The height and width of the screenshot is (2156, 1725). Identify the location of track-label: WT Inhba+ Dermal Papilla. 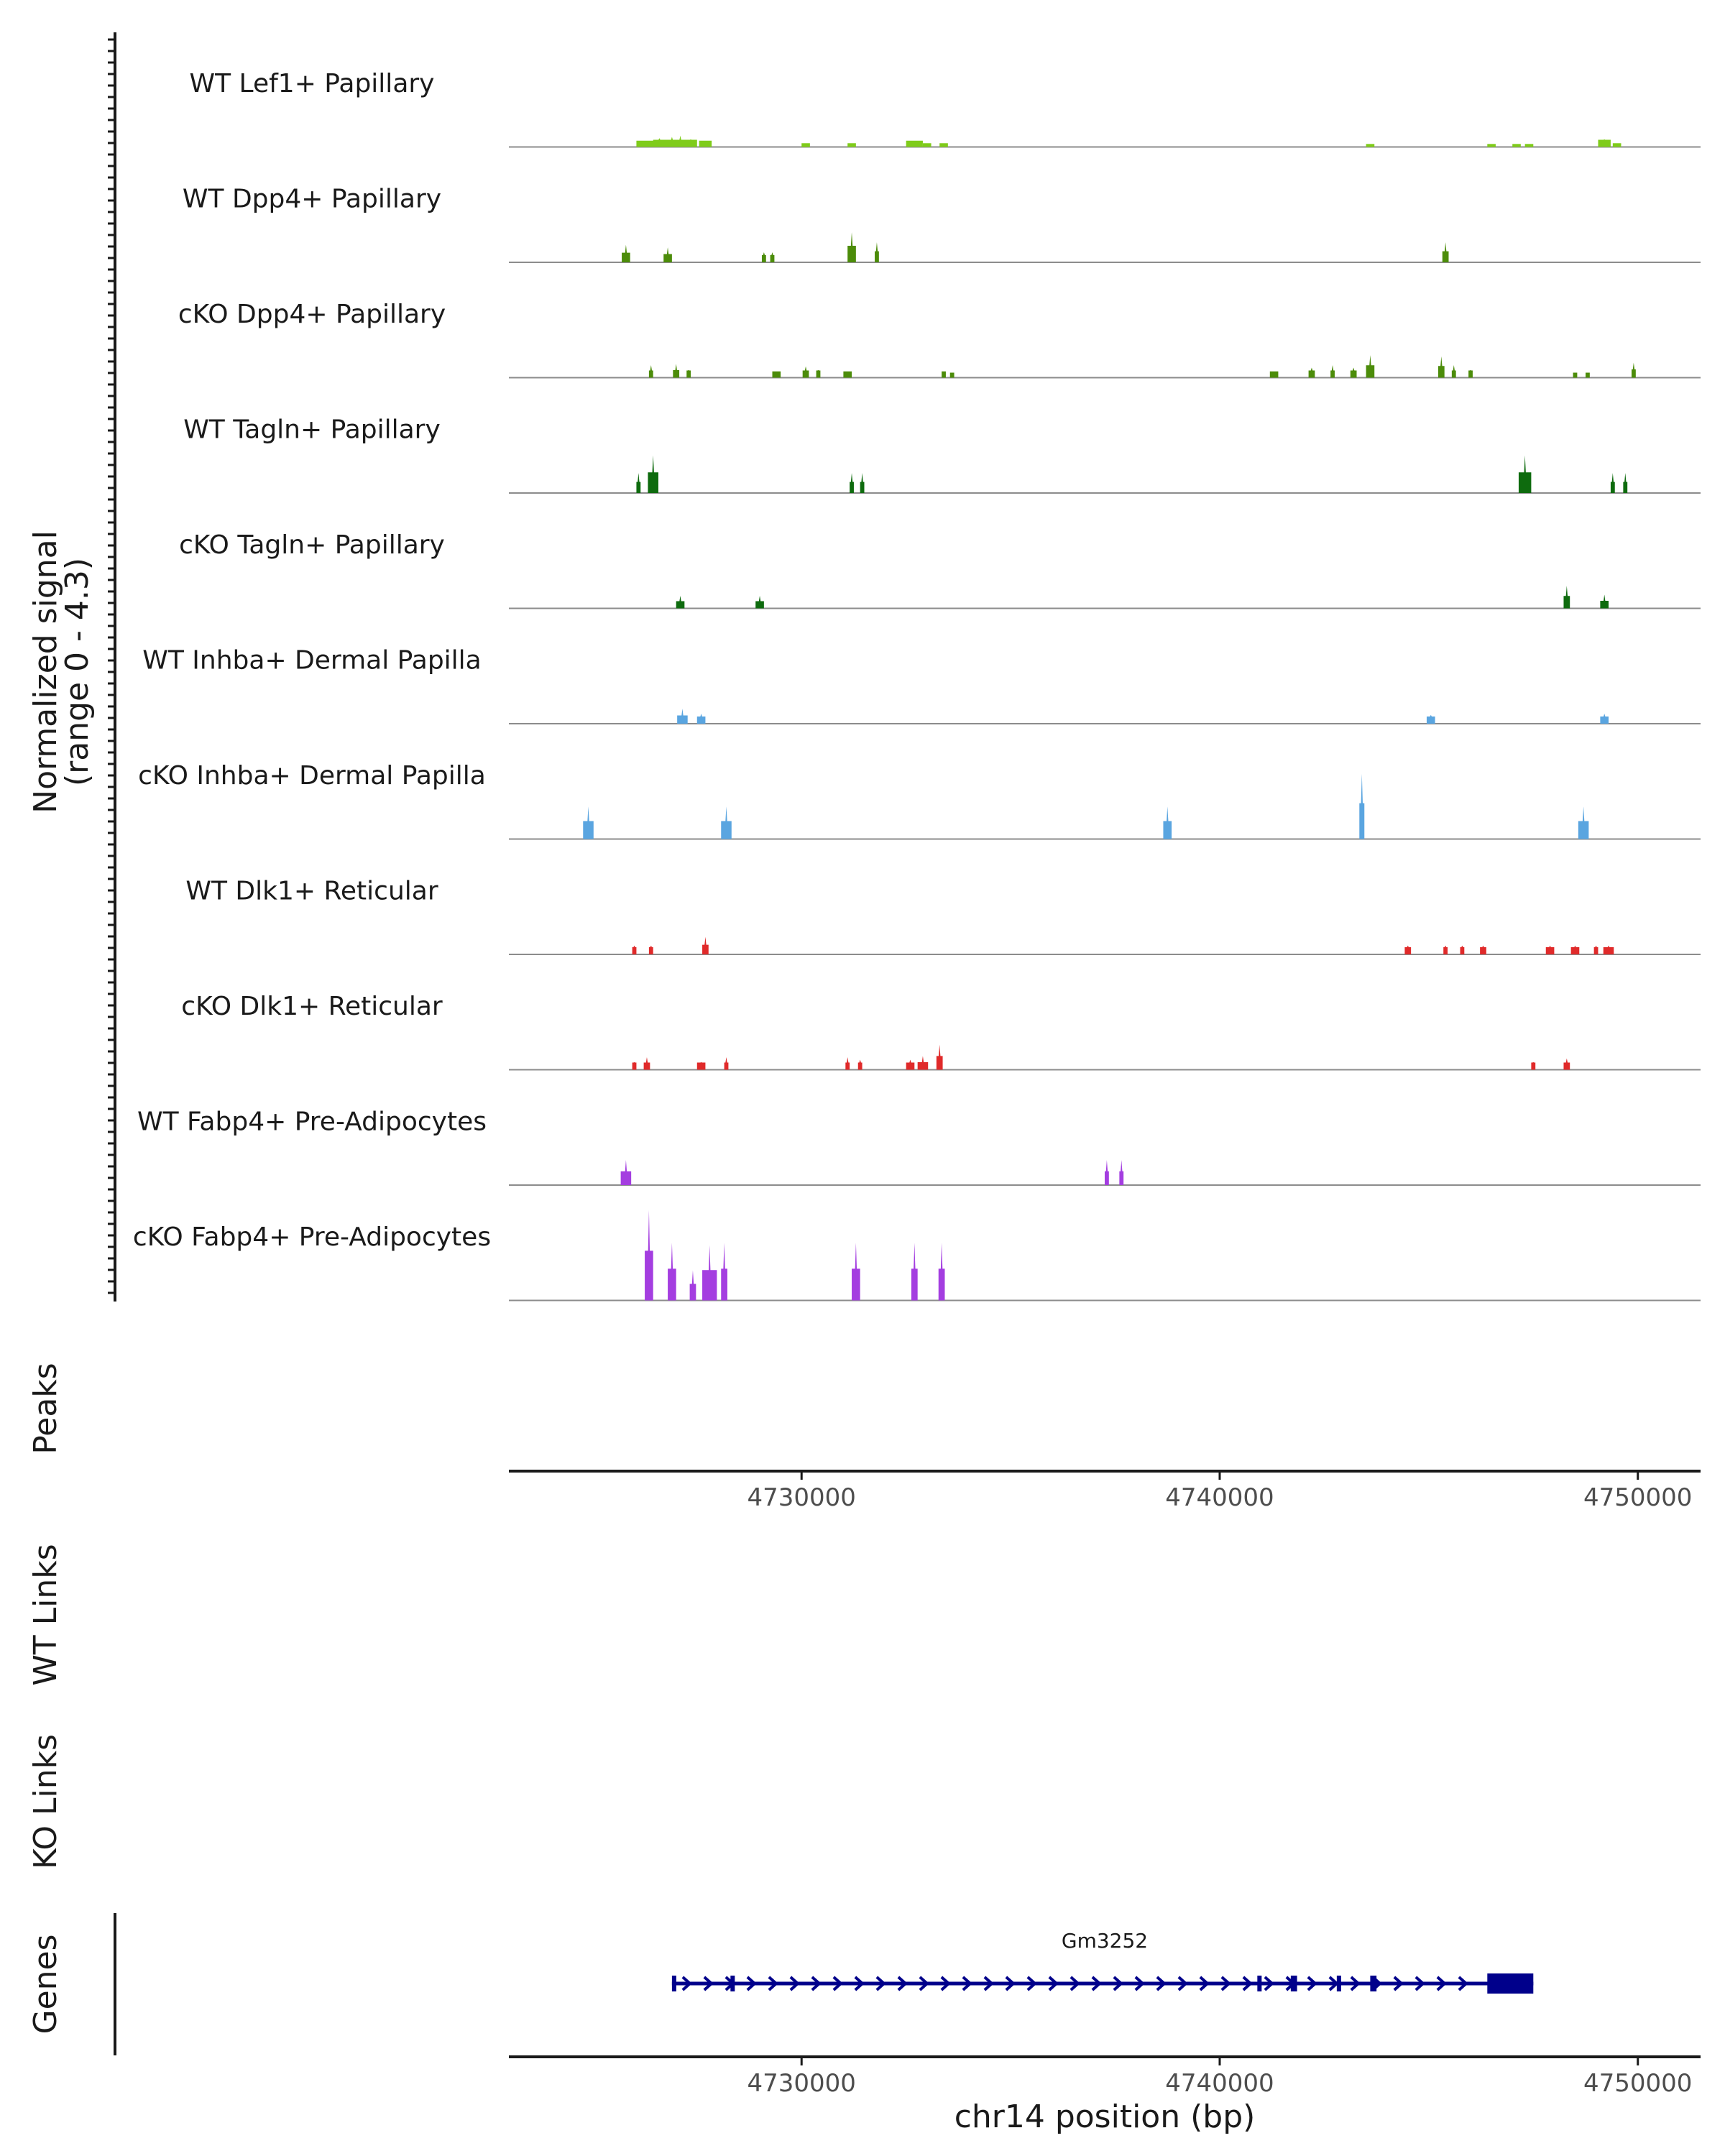
(311, 661).